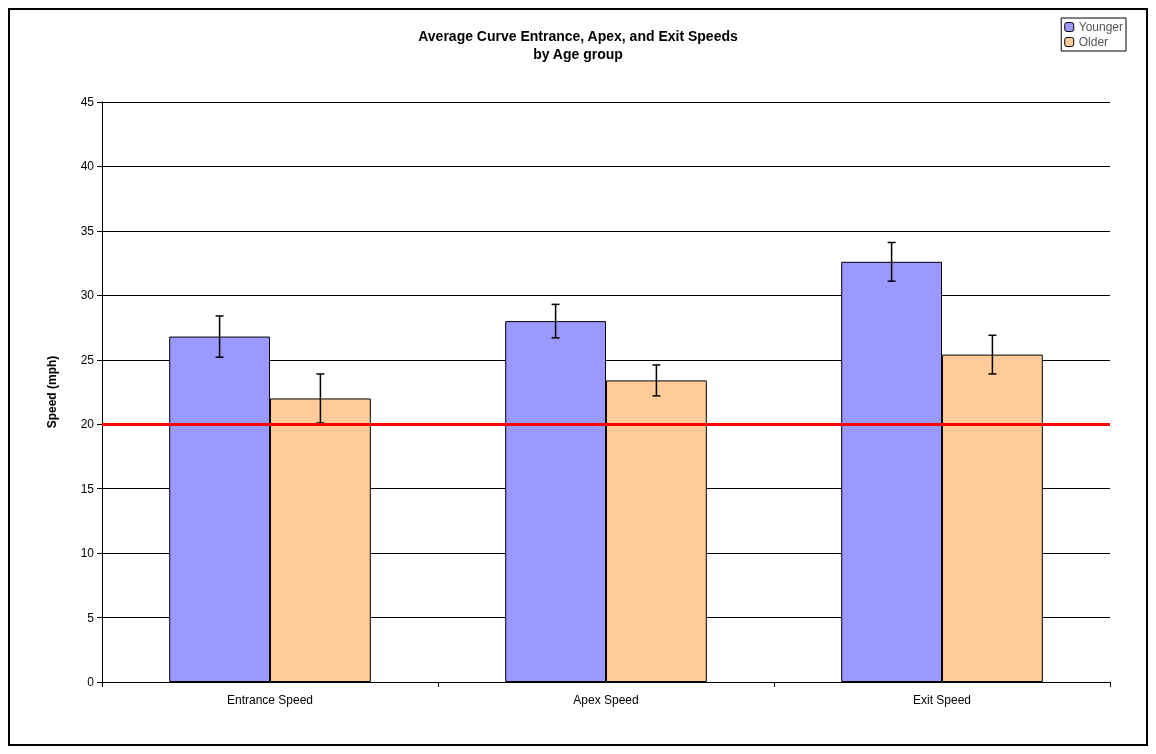 Image resolution: width=1156 pixels, height=754 pixels. Describe the element at coordinates (87, 424) in the screenshot. I see `y-tick-label: 20` at that location.